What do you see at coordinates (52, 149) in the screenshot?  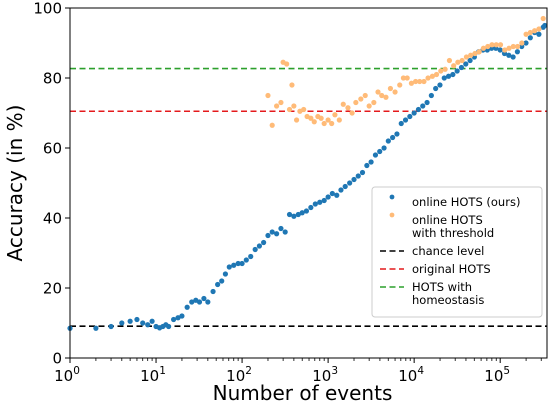 I see `y-tick-label-3: 60` at bounding box center [52, 149].